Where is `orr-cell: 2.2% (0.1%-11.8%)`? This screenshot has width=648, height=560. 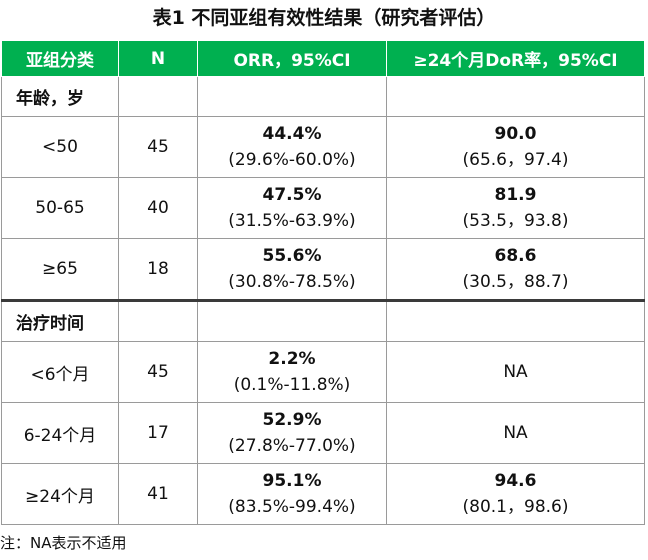
orr-cell: 2.2% (0.1%-11.8%) is located at coordinates (292, 372).